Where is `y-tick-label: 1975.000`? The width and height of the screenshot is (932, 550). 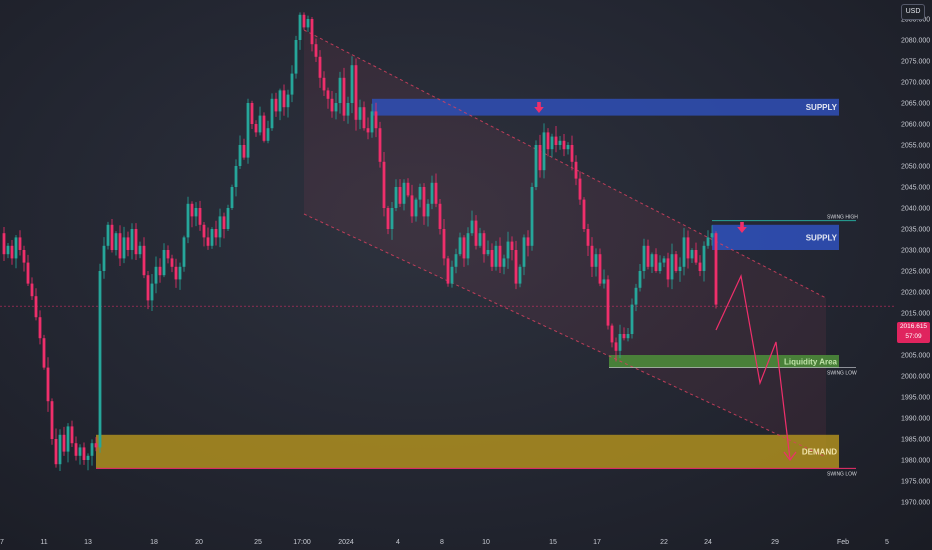
y-tick-label: 1975.000 is located at coordinates (915, 482).